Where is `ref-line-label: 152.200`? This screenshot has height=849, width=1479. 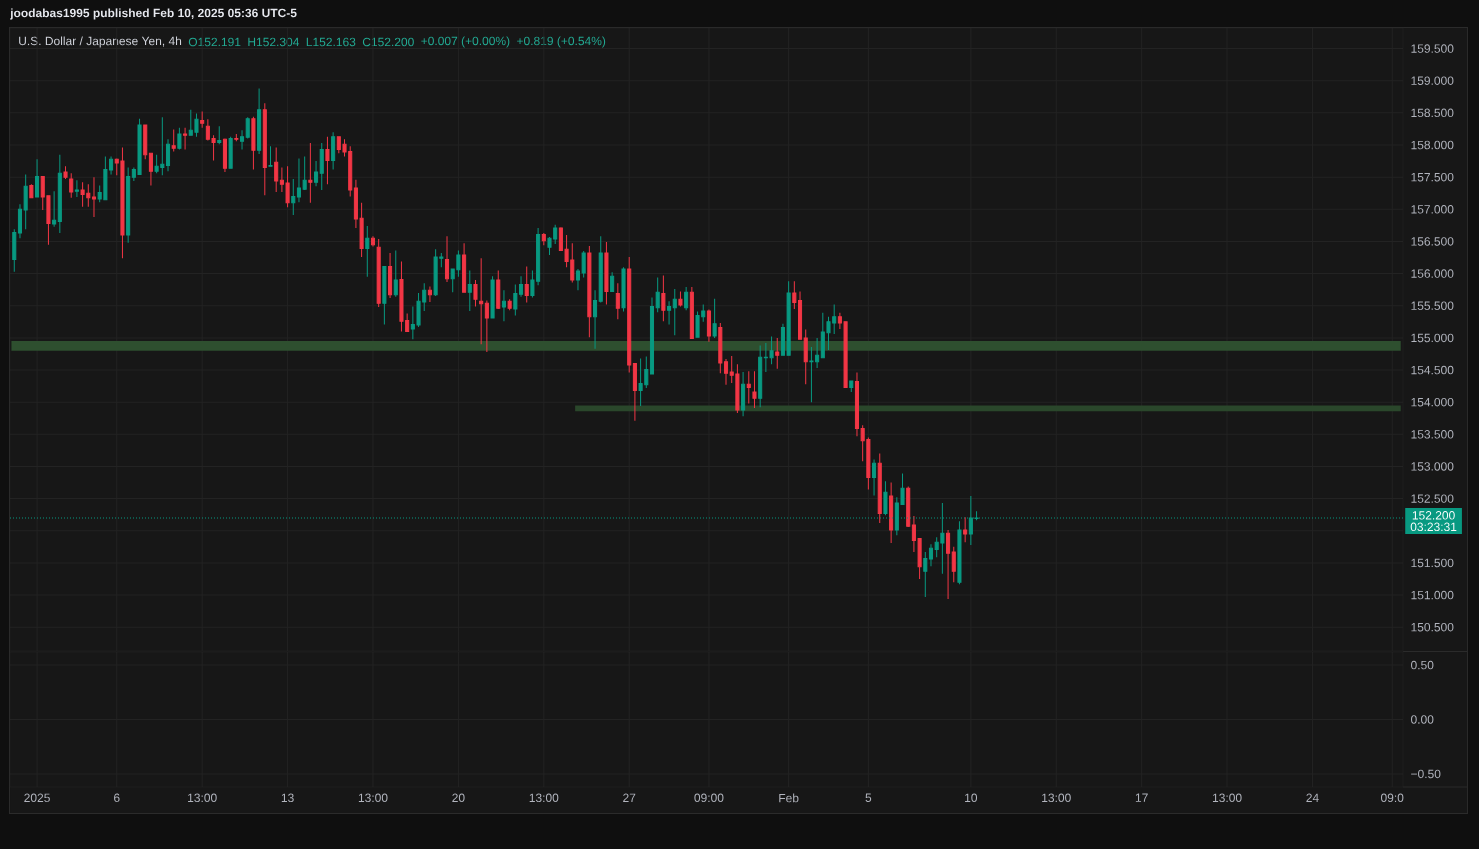
ref-line-label: 152.200 is located at coordinates (1433, 515).